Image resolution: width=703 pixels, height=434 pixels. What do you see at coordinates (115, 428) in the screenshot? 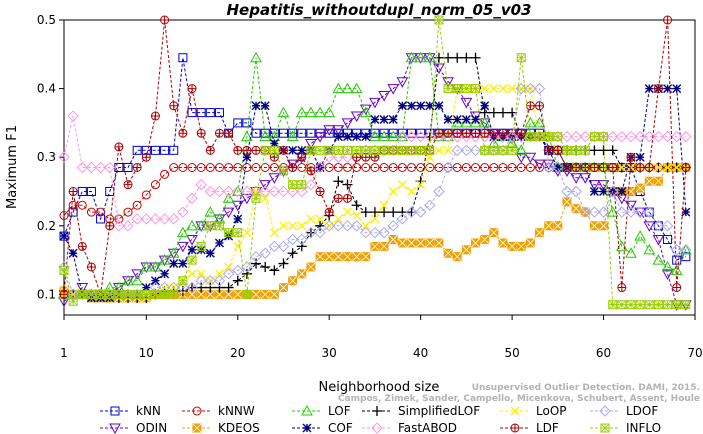
I see `legend-marker-odin` at bounding box center [115, 428].